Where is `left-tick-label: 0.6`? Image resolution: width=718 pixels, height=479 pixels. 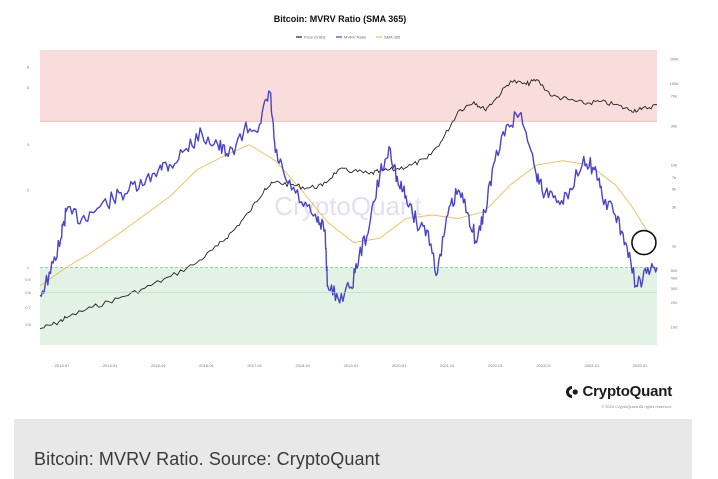
left-tick-label: 0.6 is located at coordinates (28, 324).